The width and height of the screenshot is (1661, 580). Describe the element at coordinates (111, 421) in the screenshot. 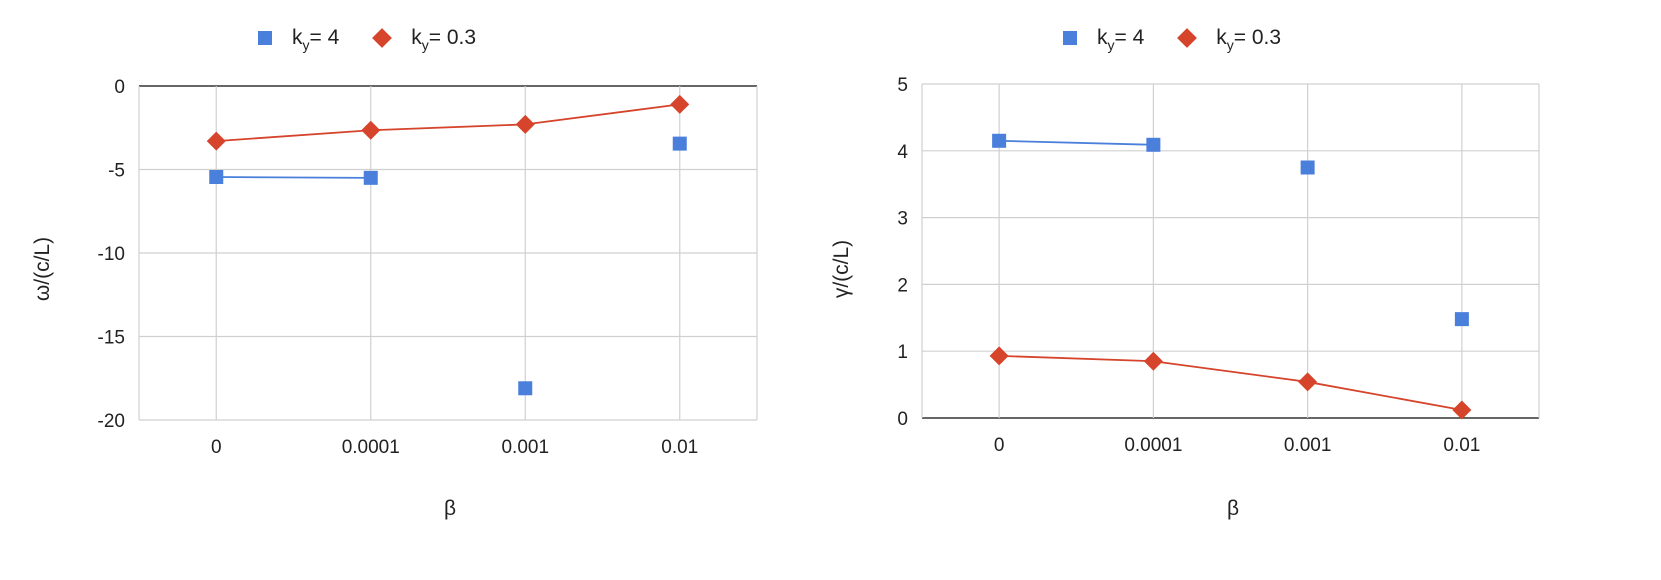

I see `y-tick-label: -20` at that location.